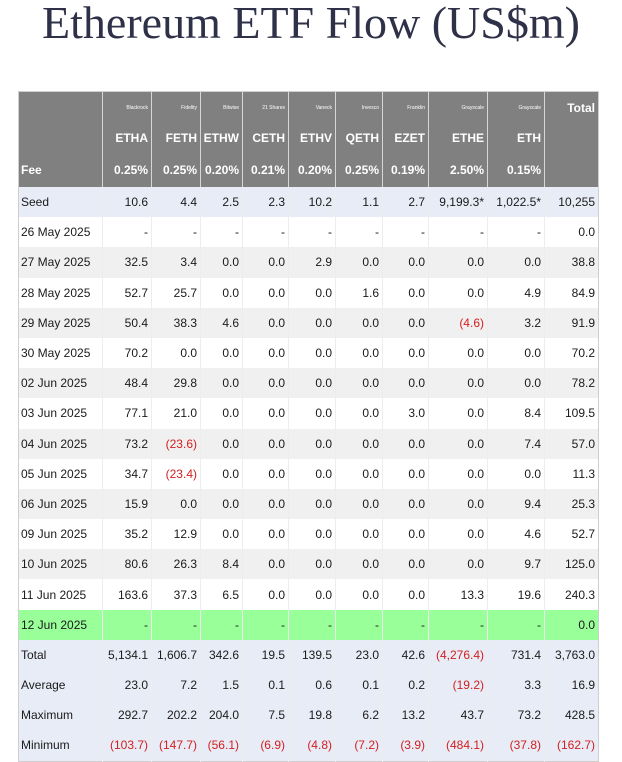 This screenshot has height=762, width=622. Describe the element at coordinates (571, 107) in the screenshot. I see `issuer-header-cell: Total` at that location.